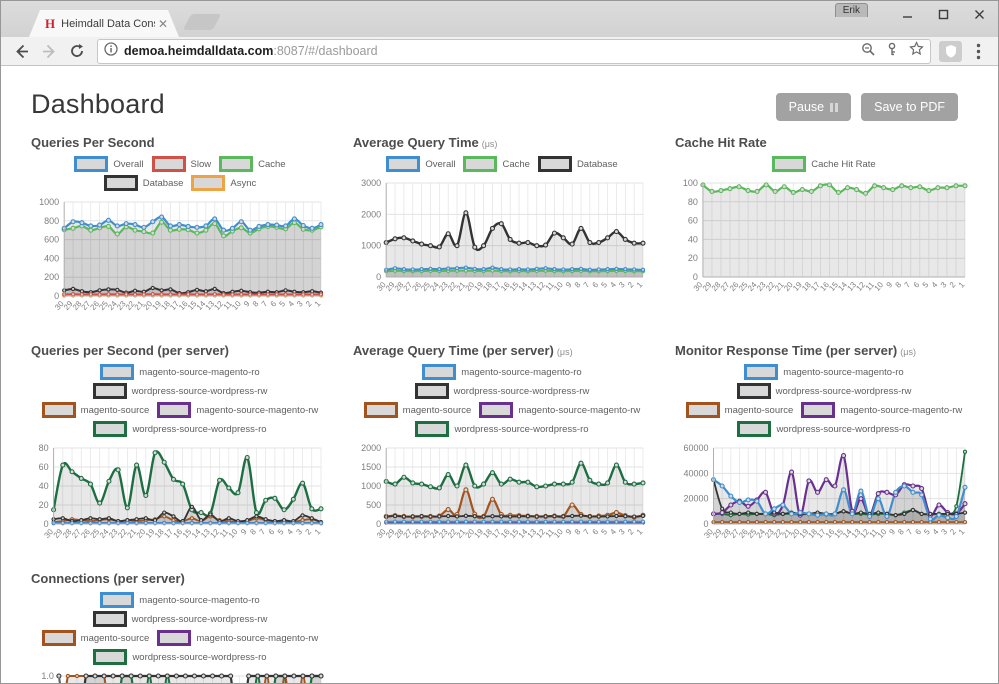 This screenshot has width=999, height=684. What do you see at coordinates (281, 532) in the screenshot?
I see `svg-text: 5` at bounding box center [281, 532].